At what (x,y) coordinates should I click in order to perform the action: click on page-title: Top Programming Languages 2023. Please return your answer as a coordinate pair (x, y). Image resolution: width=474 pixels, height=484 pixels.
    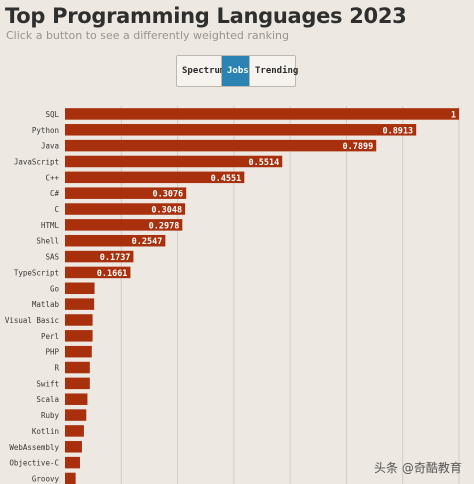
    Looking at the image, I should click on (206, 16).